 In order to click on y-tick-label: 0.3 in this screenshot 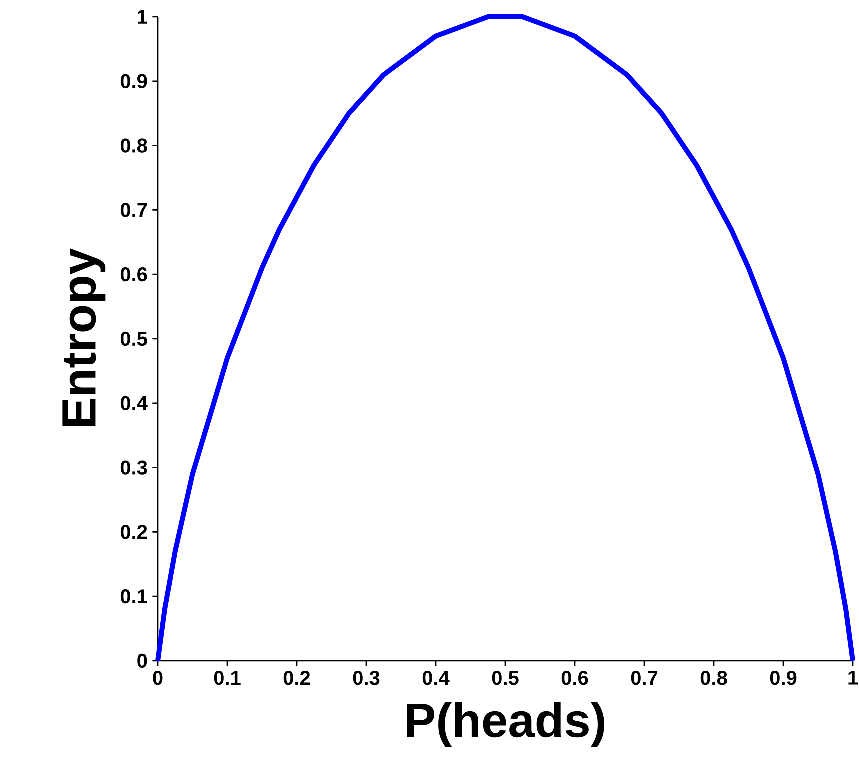, I will do `click(134, 467)`.